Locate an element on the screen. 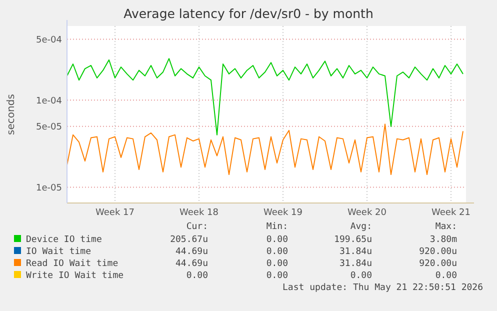  x-tick-label: Week 20 is located at coordinates (367, 213).